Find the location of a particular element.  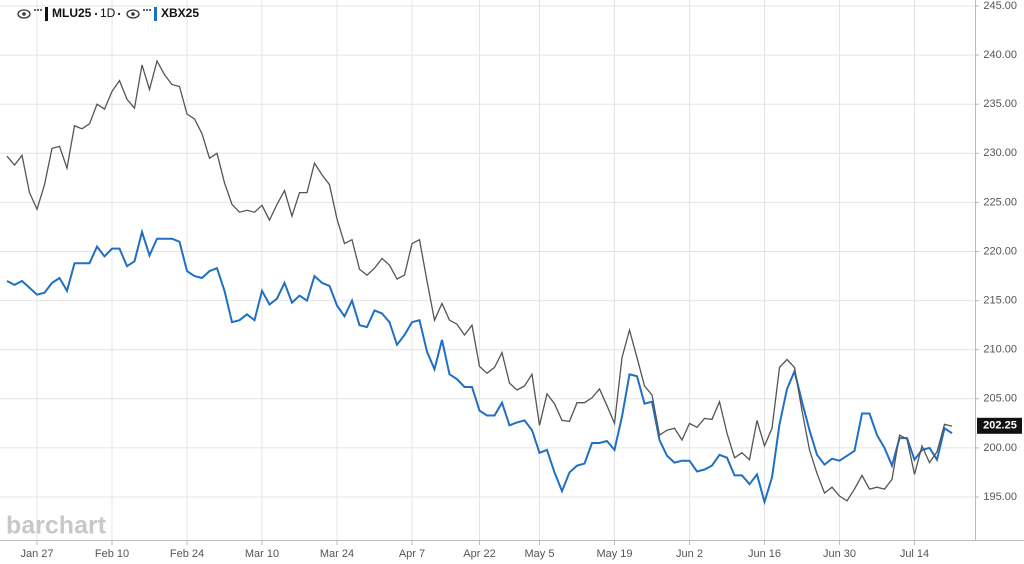

y-tick-label: 225.00 is located at coordinates (1000, 202).